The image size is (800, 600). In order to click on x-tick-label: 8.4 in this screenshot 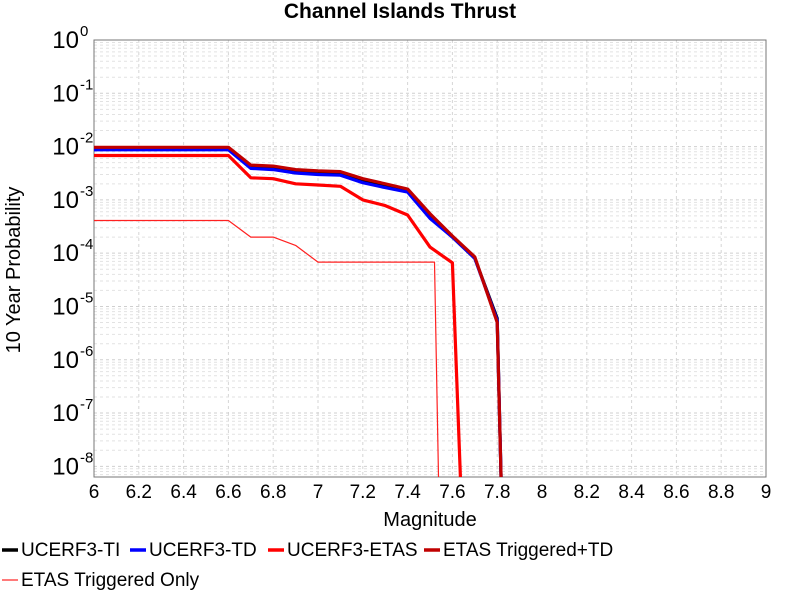, I will do `click(631, 492)`.